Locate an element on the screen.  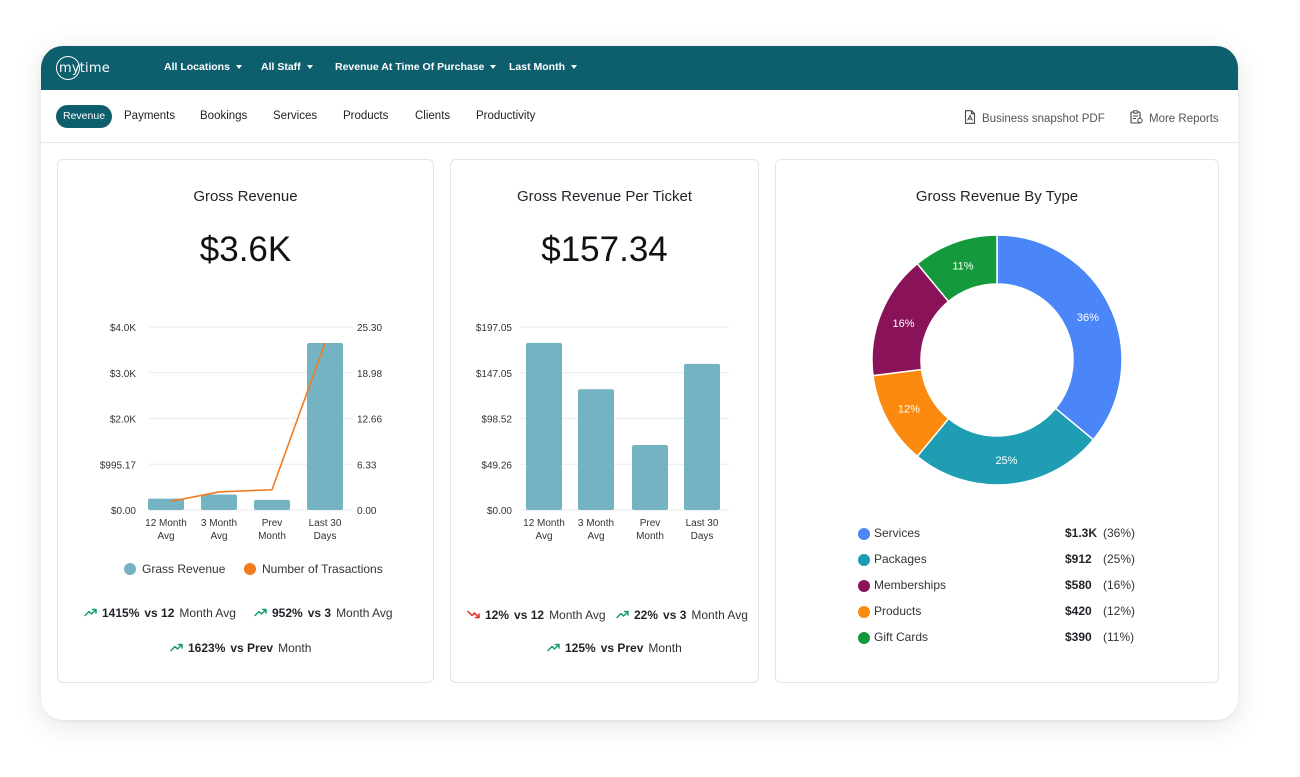
type-row-products: Products $420 (12%) is located at coordinates (998, 612).